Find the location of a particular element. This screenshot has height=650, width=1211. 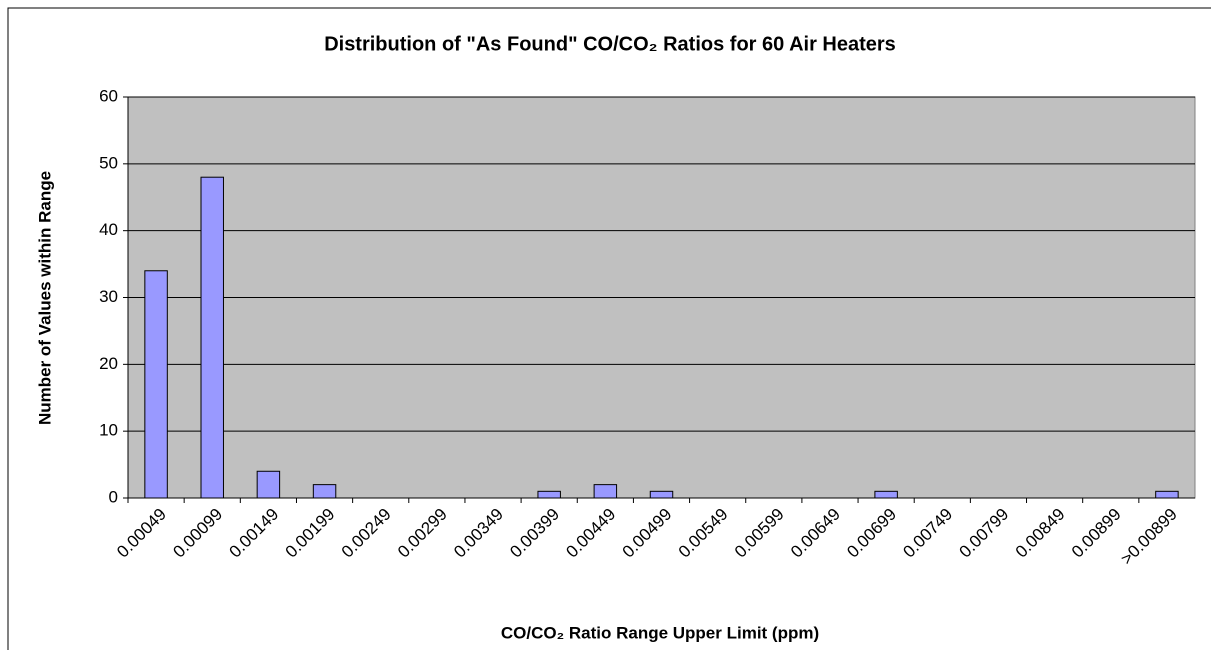

y-tick-label: 10 is located at coordinates (108, 430).